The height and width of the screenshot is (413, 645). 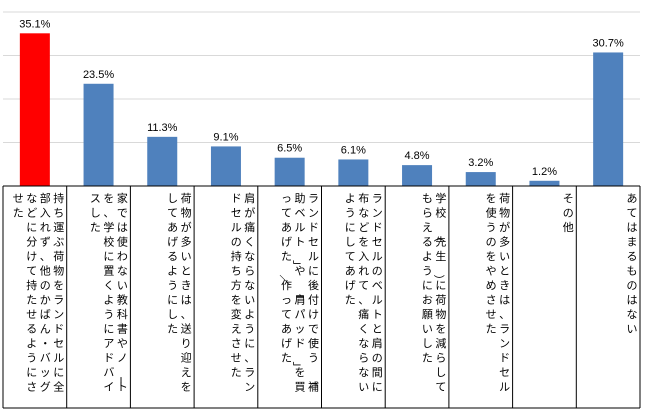 I want to click on category-label-char: ッ, so click(x=300, y=329).